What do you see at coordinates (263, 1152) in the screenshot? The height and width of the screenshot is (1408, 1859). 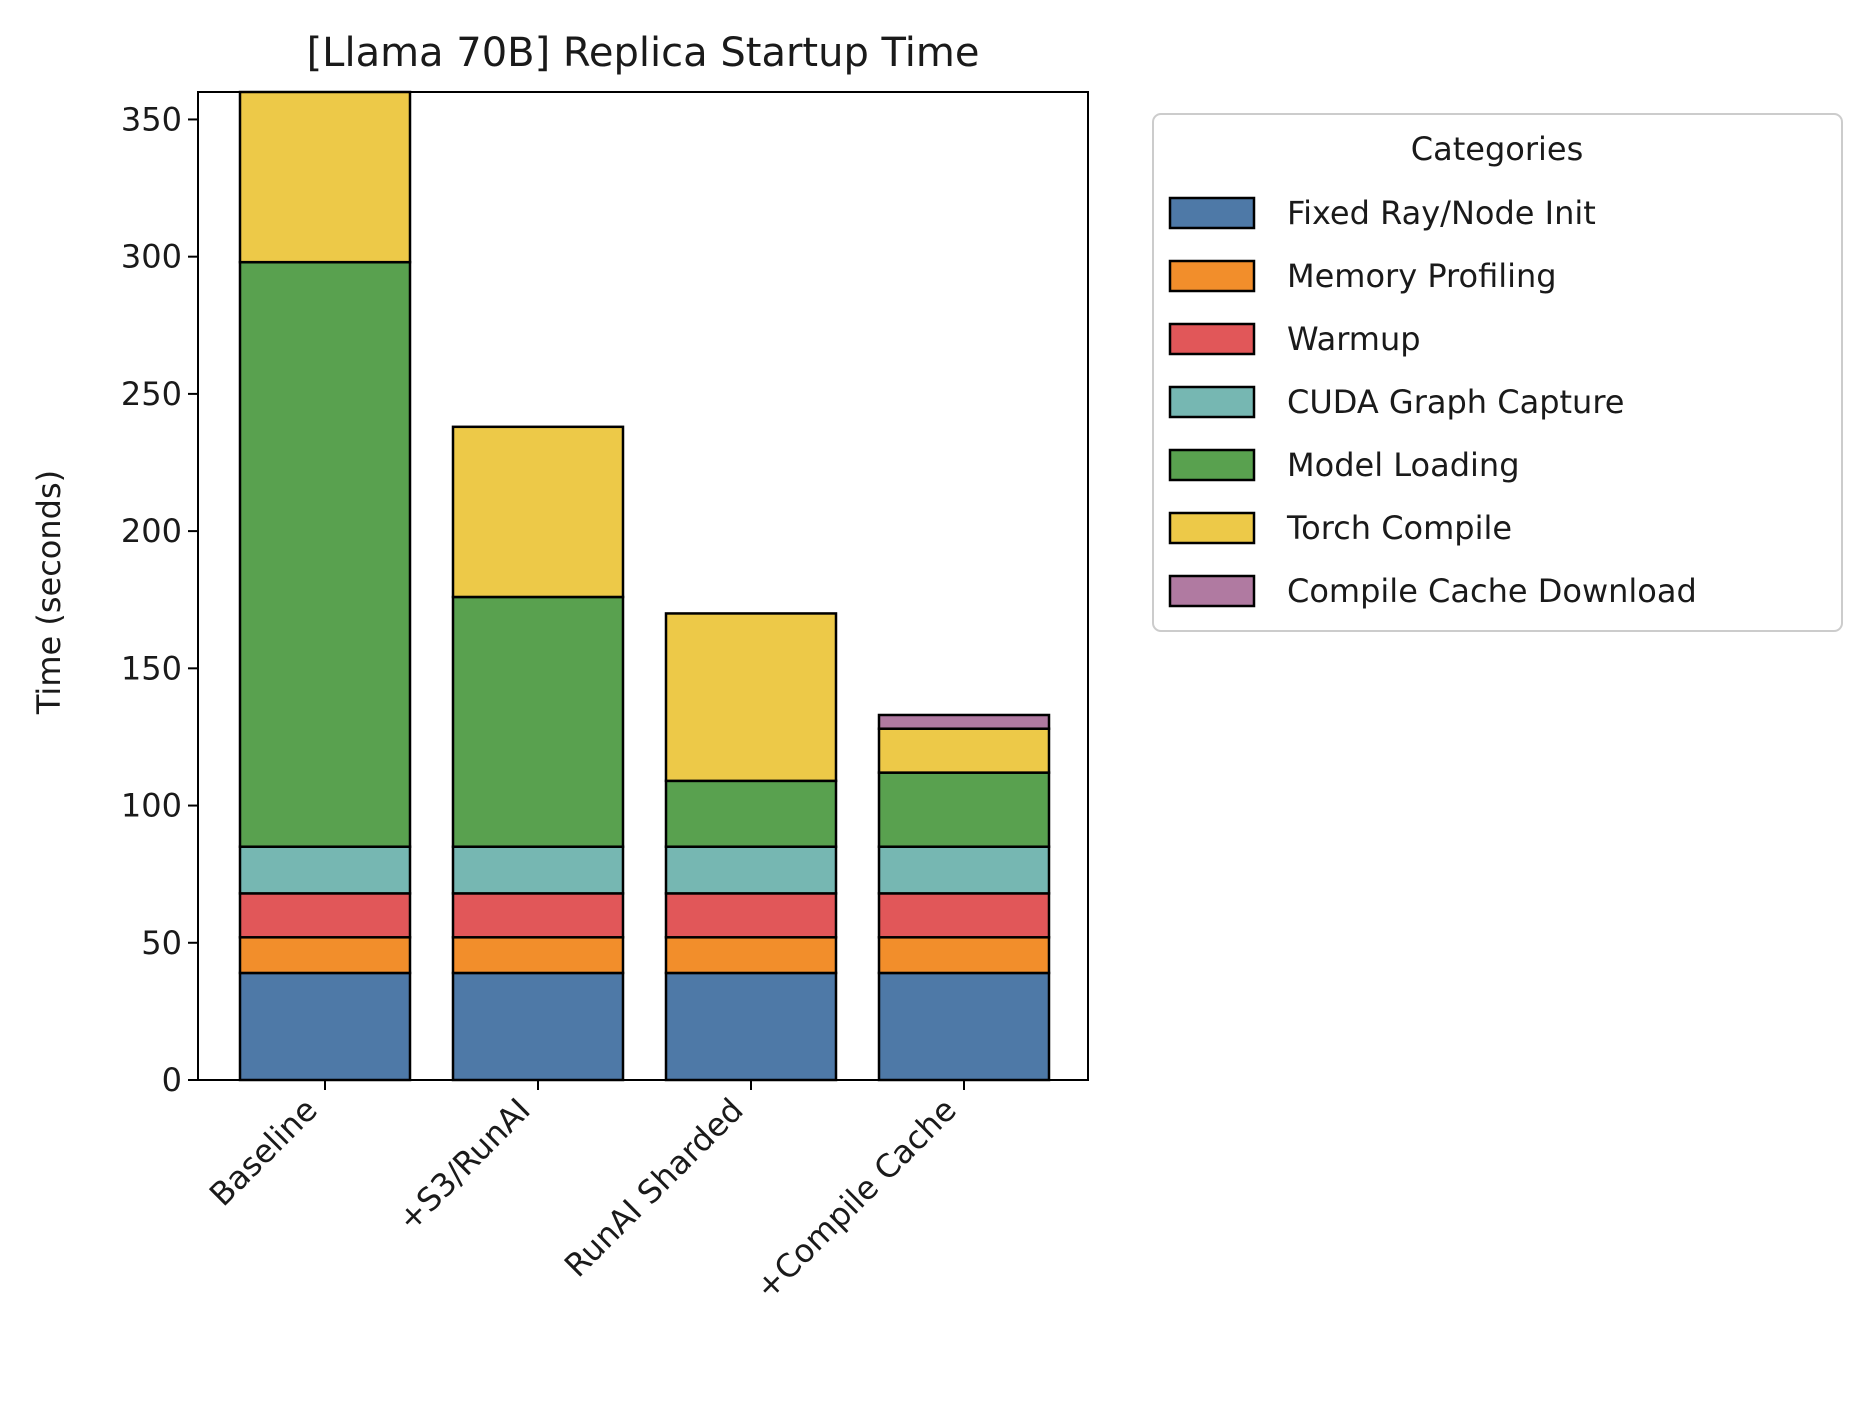 I see `x-tick-label: Baseline` at bounding box center [263, 1152].